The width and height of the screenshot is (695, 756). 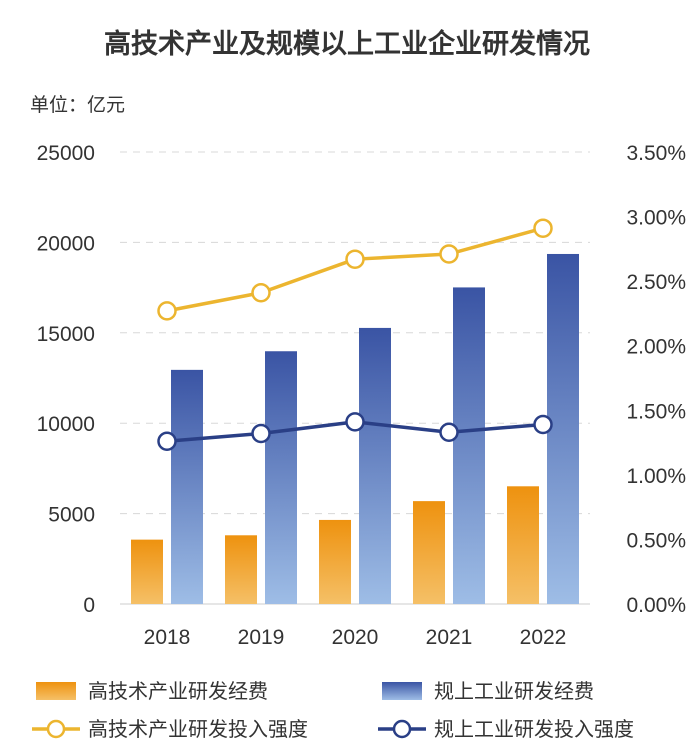 I want to click on right-tick-label: 3.50%, so click(x=656, y=153).